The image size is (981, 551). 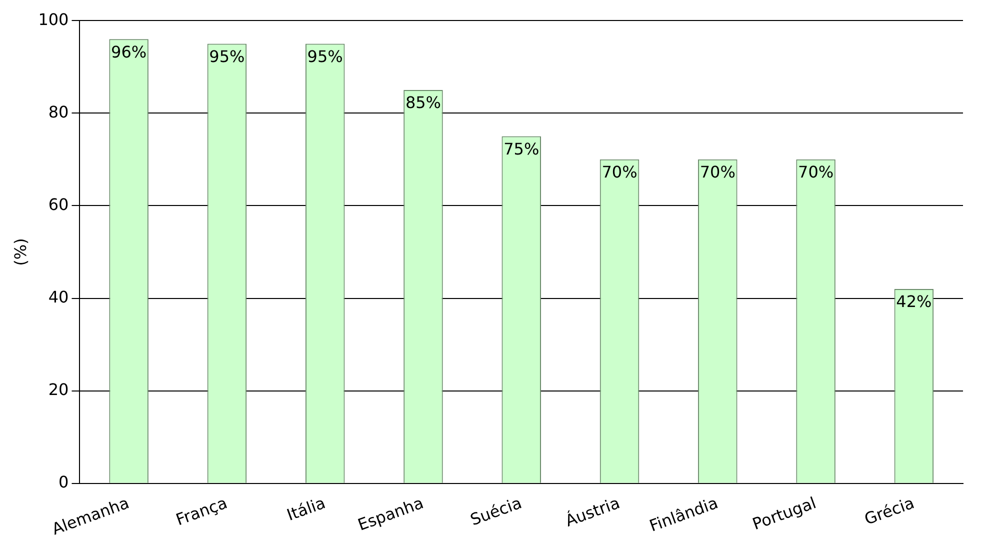 I want to click on data-label: 42%, so click(x=914, y=302).